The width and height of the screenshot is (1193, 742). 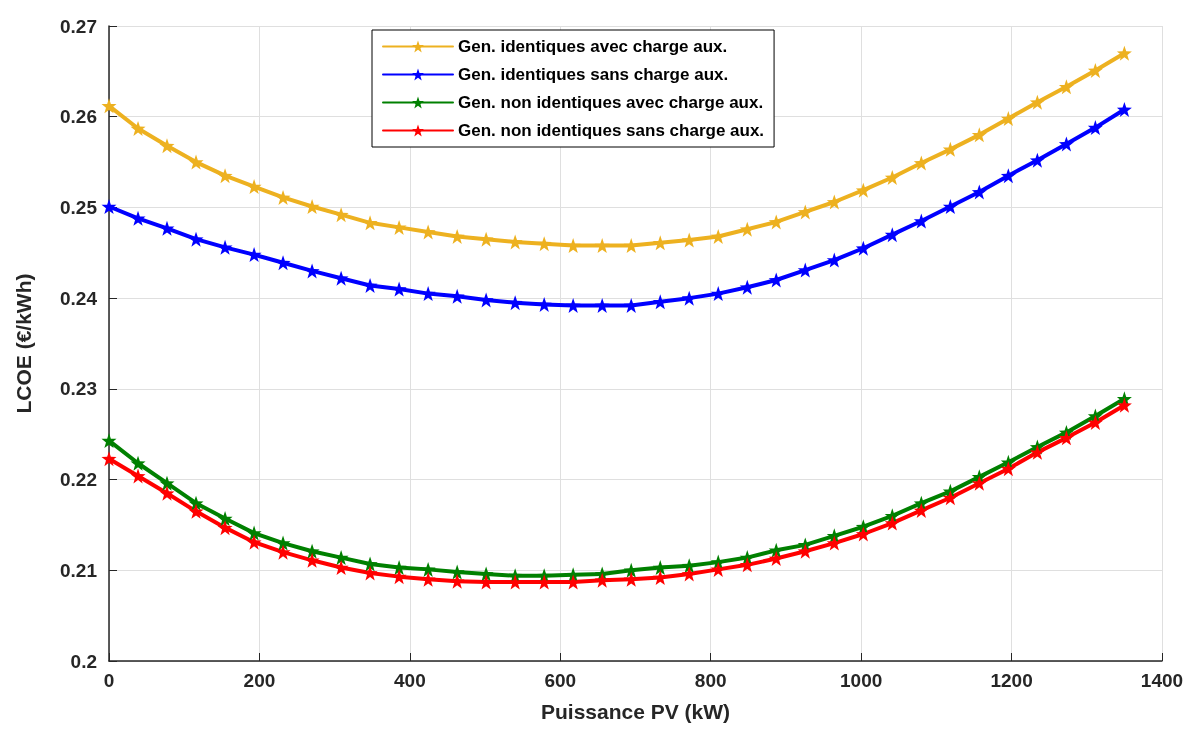 What do you see at coordinates (611, 102) in the screenshot?
I see `legend-label: Gen. non identiques avec charge aux.` at bounding box center [611, 102].